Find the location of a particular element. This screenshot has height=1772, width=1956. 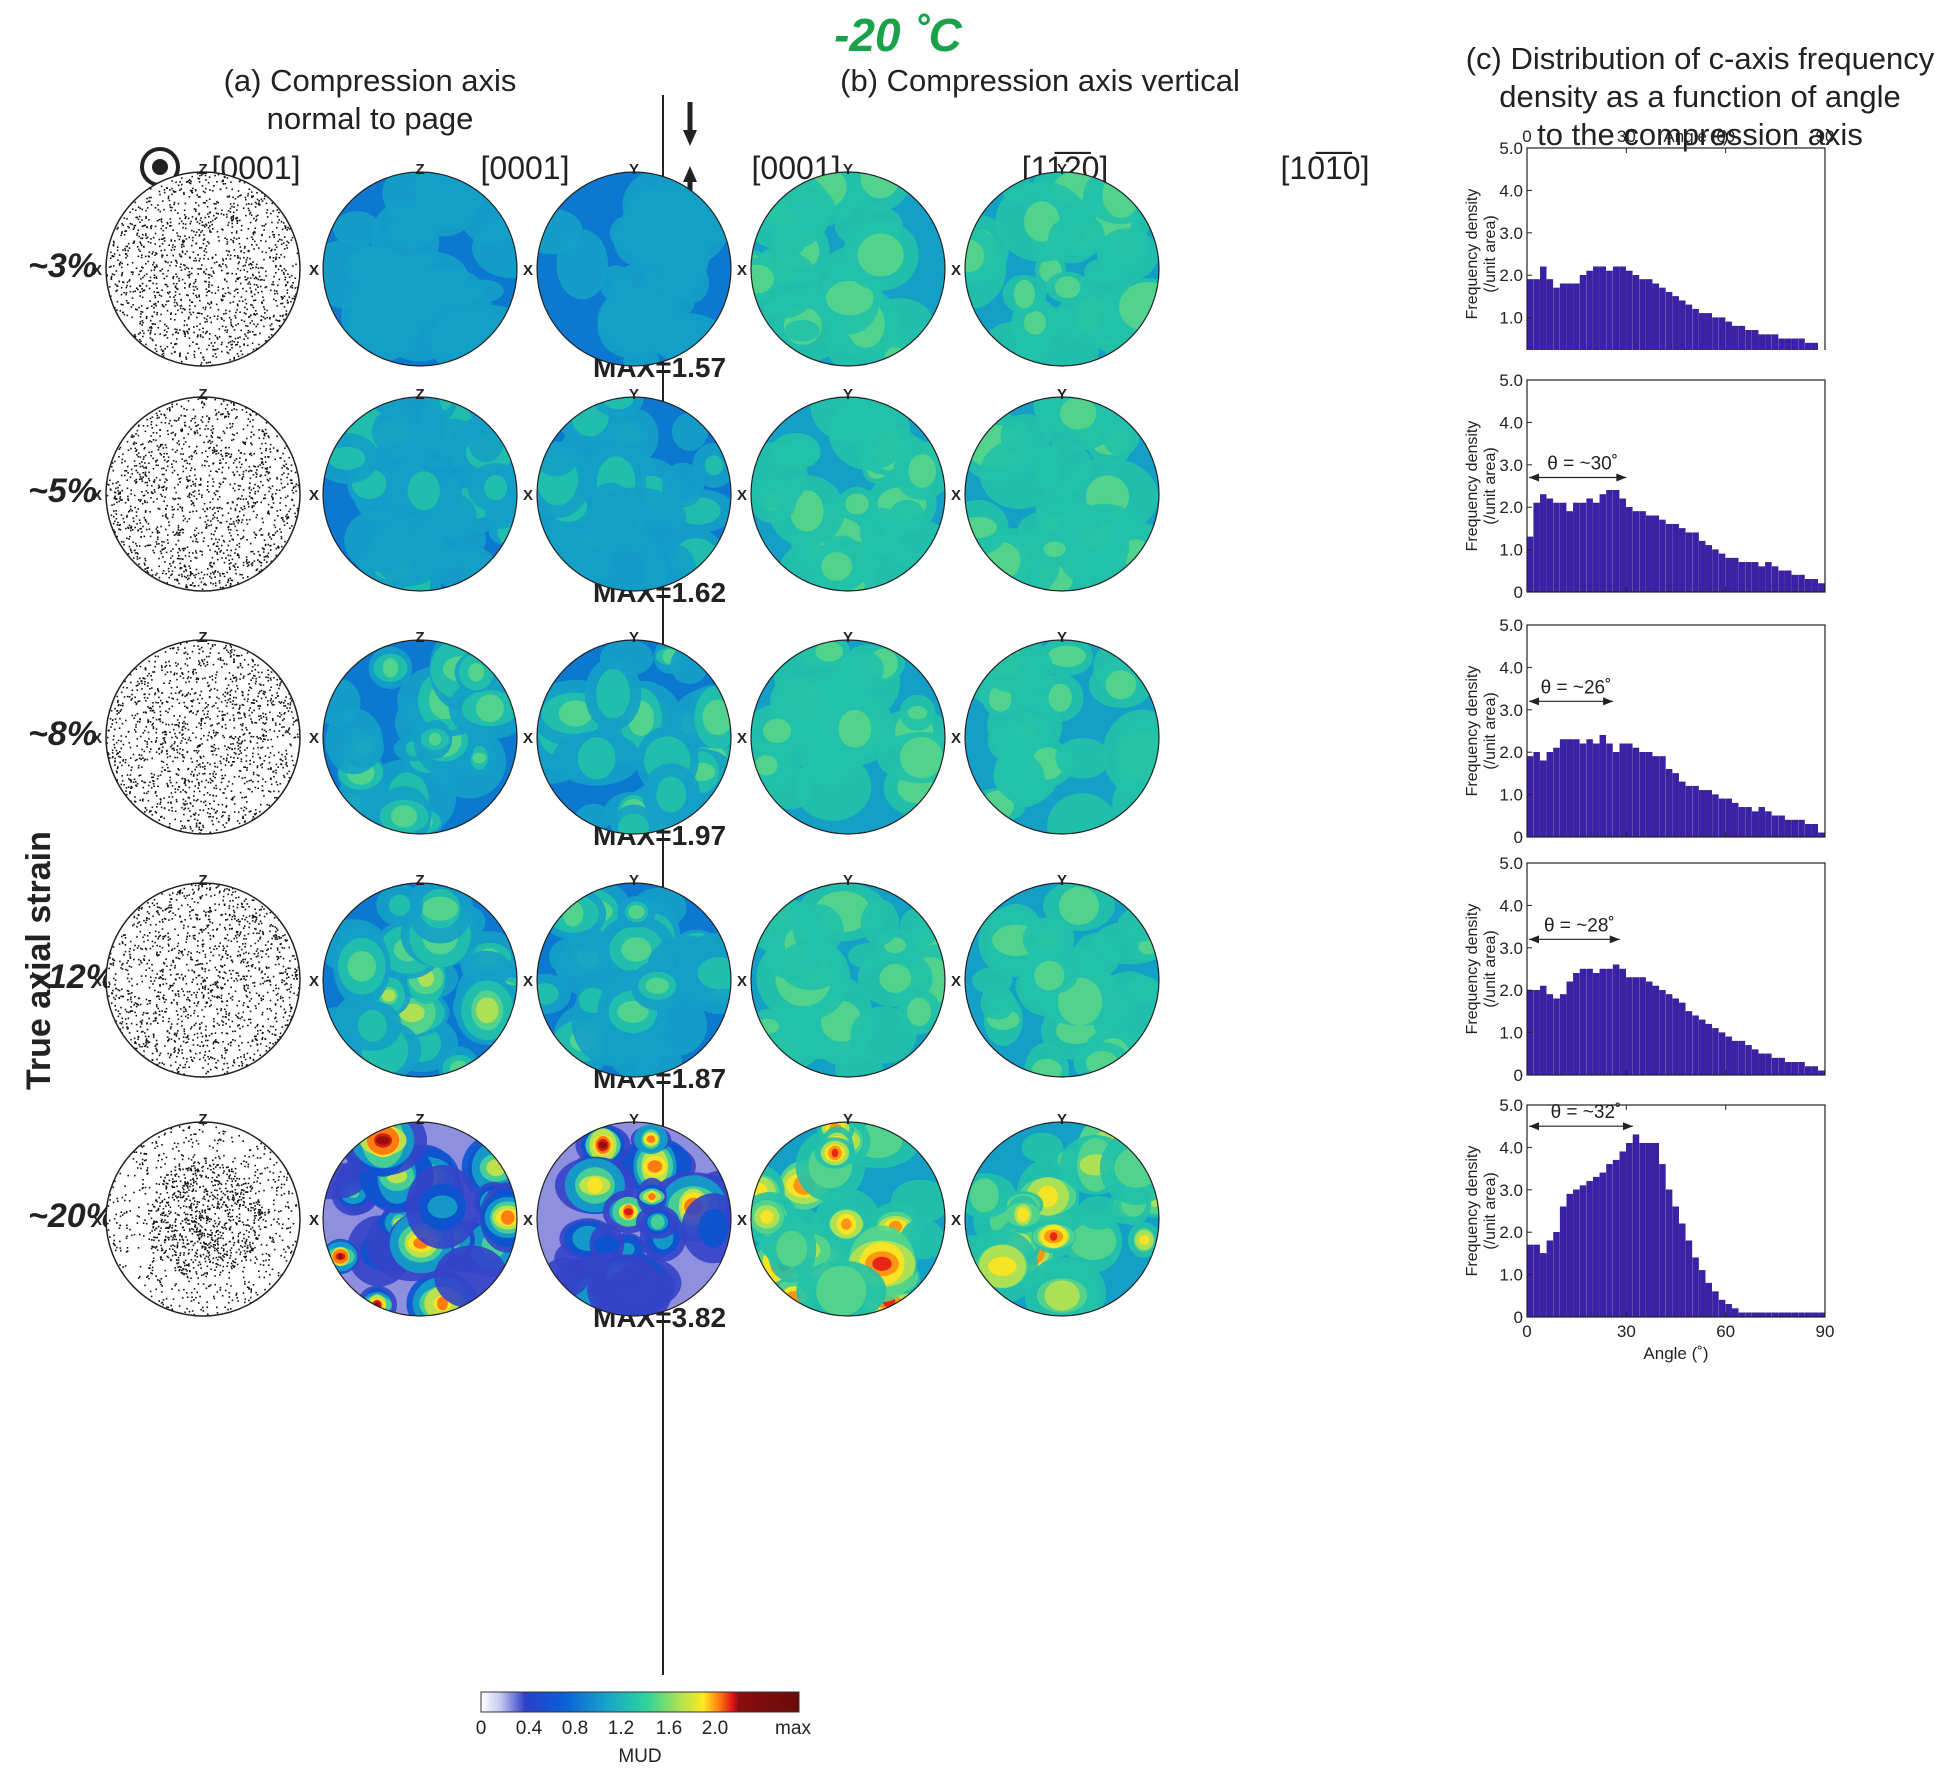

pole-figure-r4-c4: YX is located at coordinates (1055, 1214).